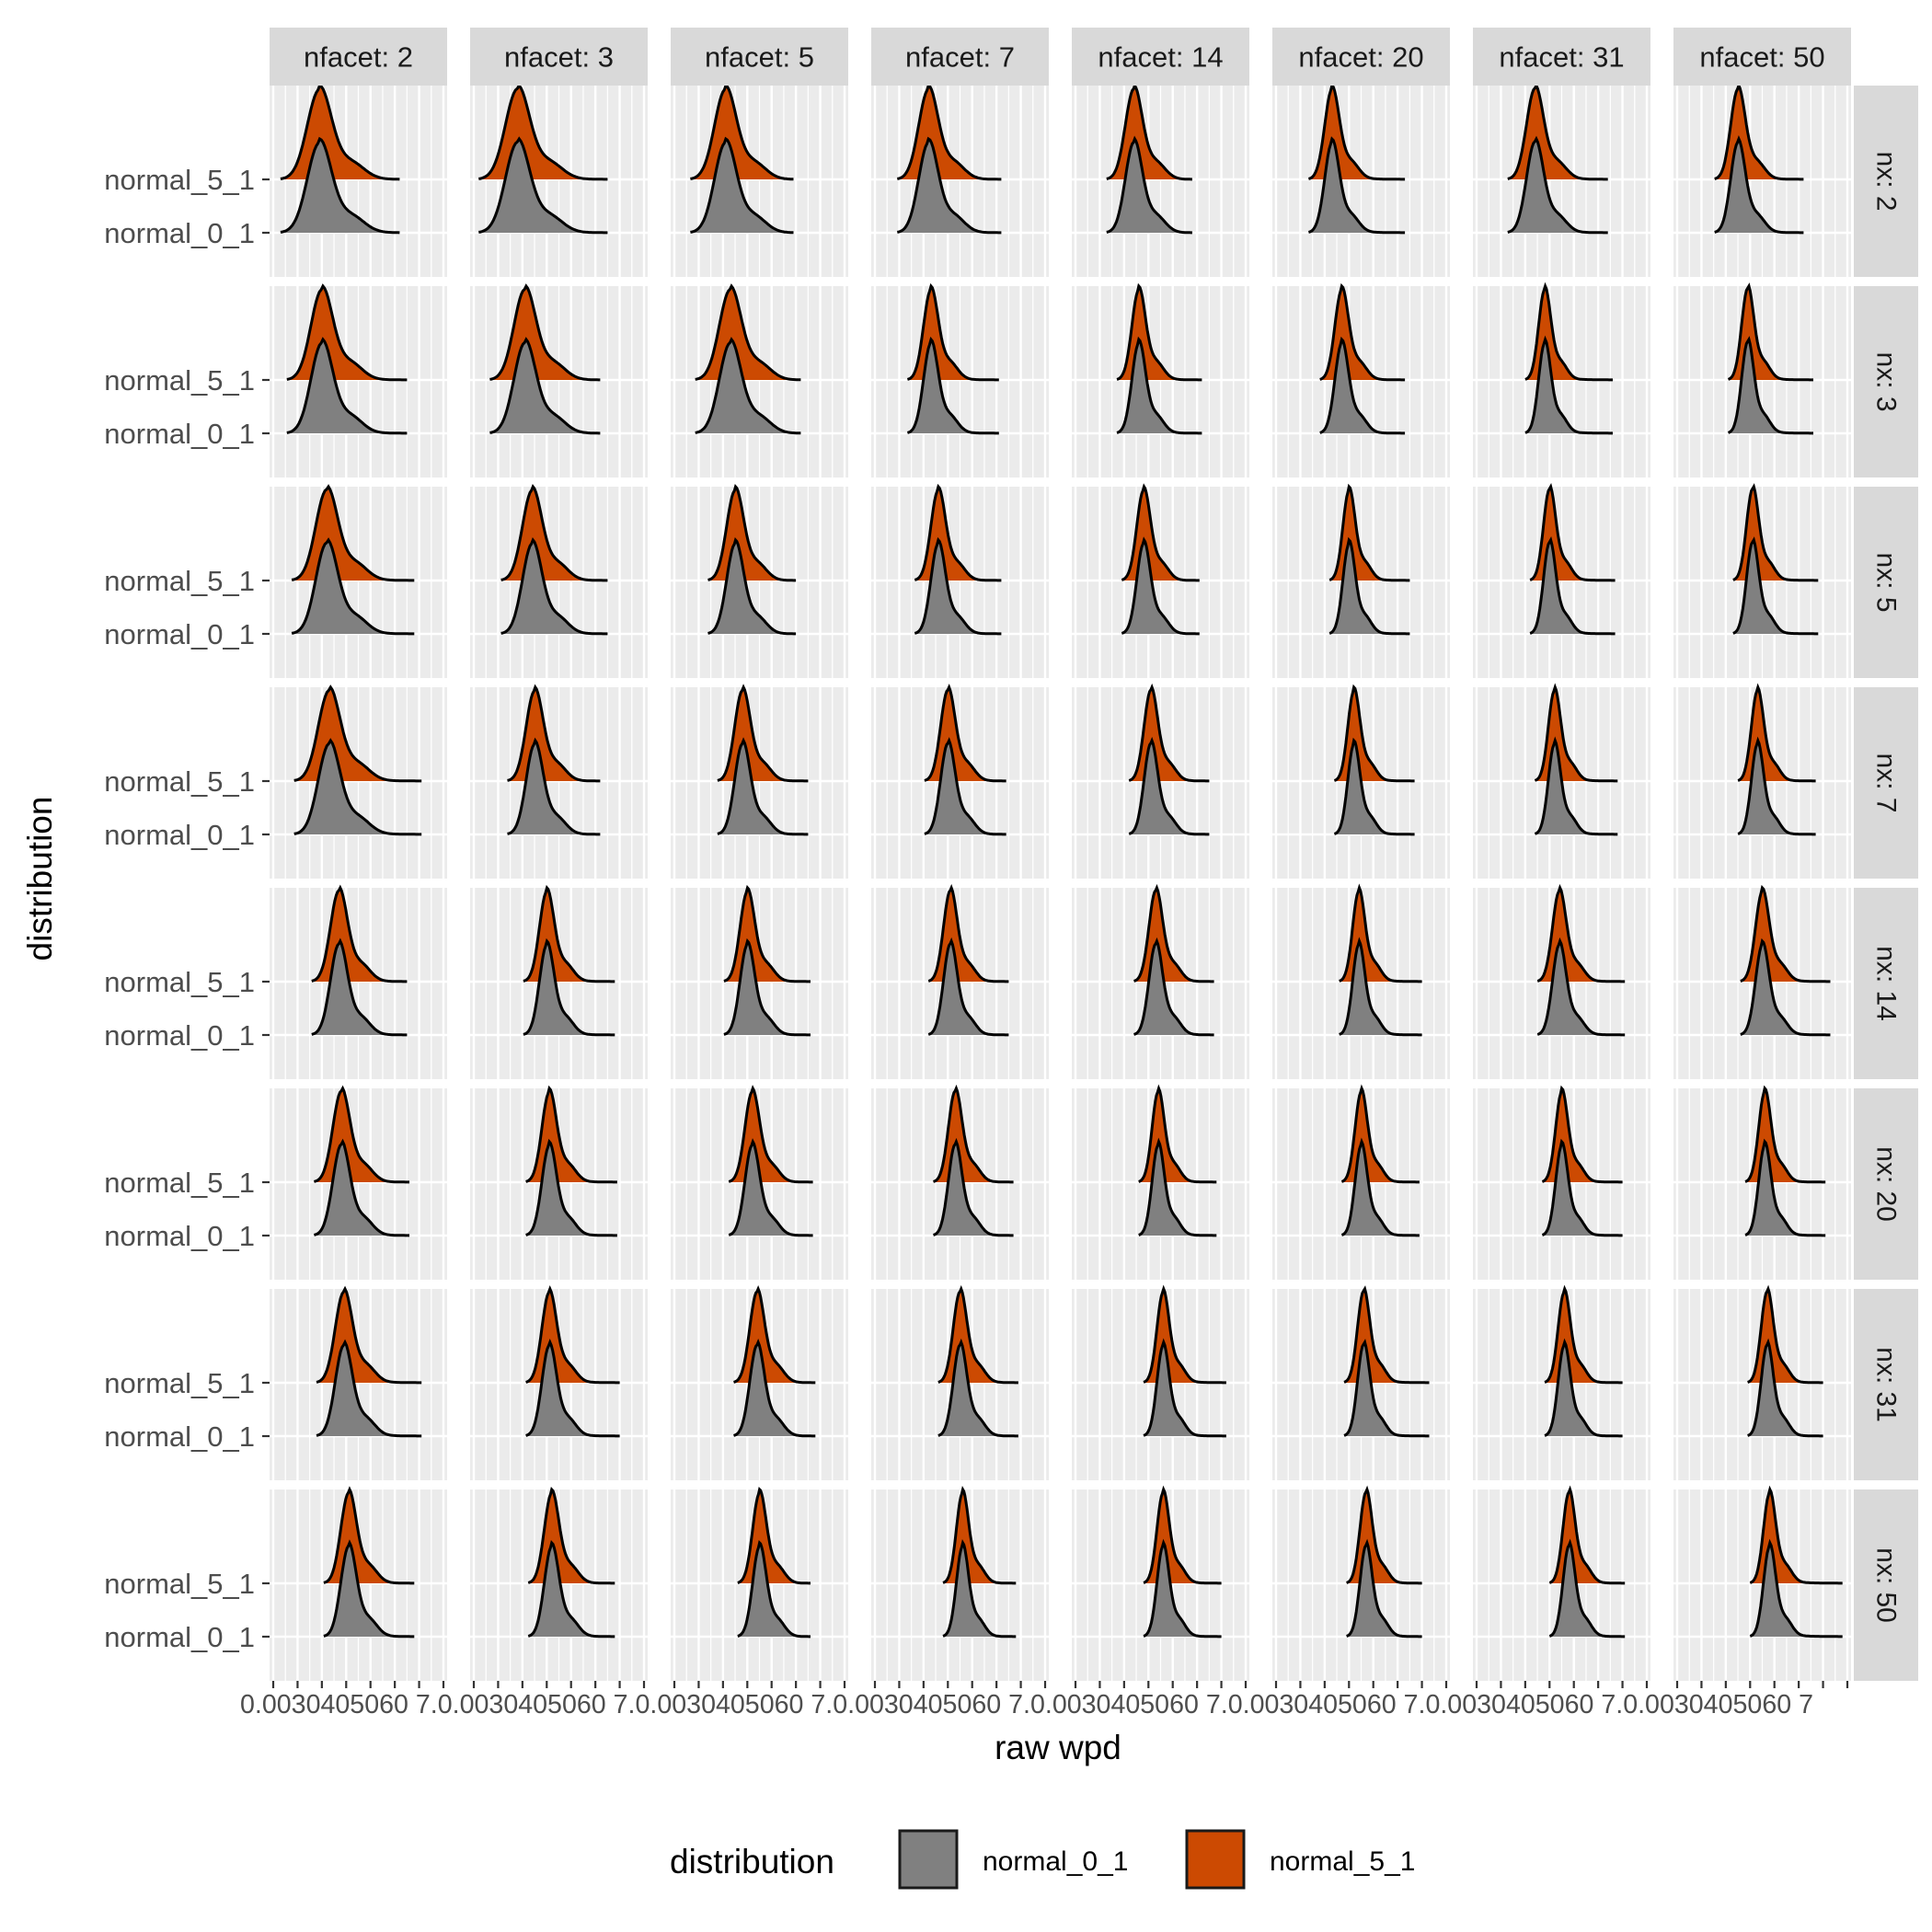 This screenshot has height=1932, width=1932. What do you see at coordinates (1055, 1861) in the screenshot?
I see `legend-label-normal-0-1: normal_0_1` at bounding box center [1055, 1861].